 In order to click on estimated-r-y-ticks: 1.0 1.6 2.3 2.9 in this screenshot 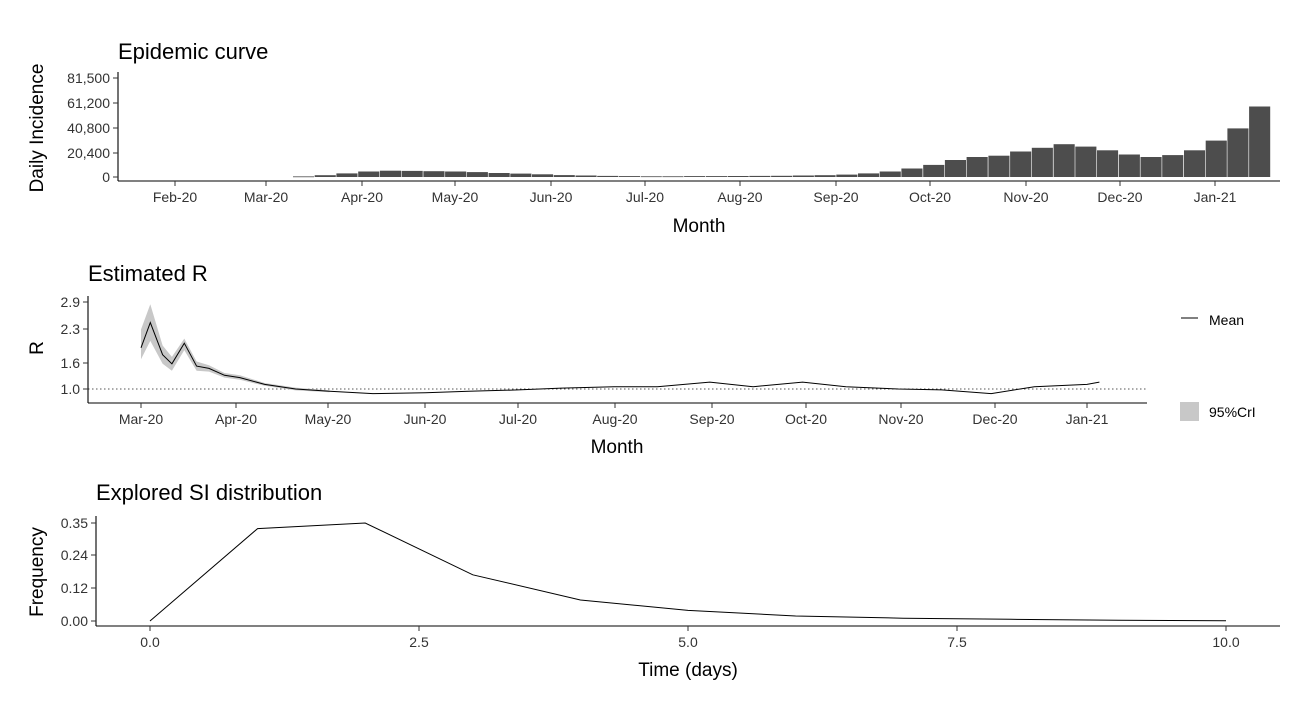, I will do `click(74, 345)`.